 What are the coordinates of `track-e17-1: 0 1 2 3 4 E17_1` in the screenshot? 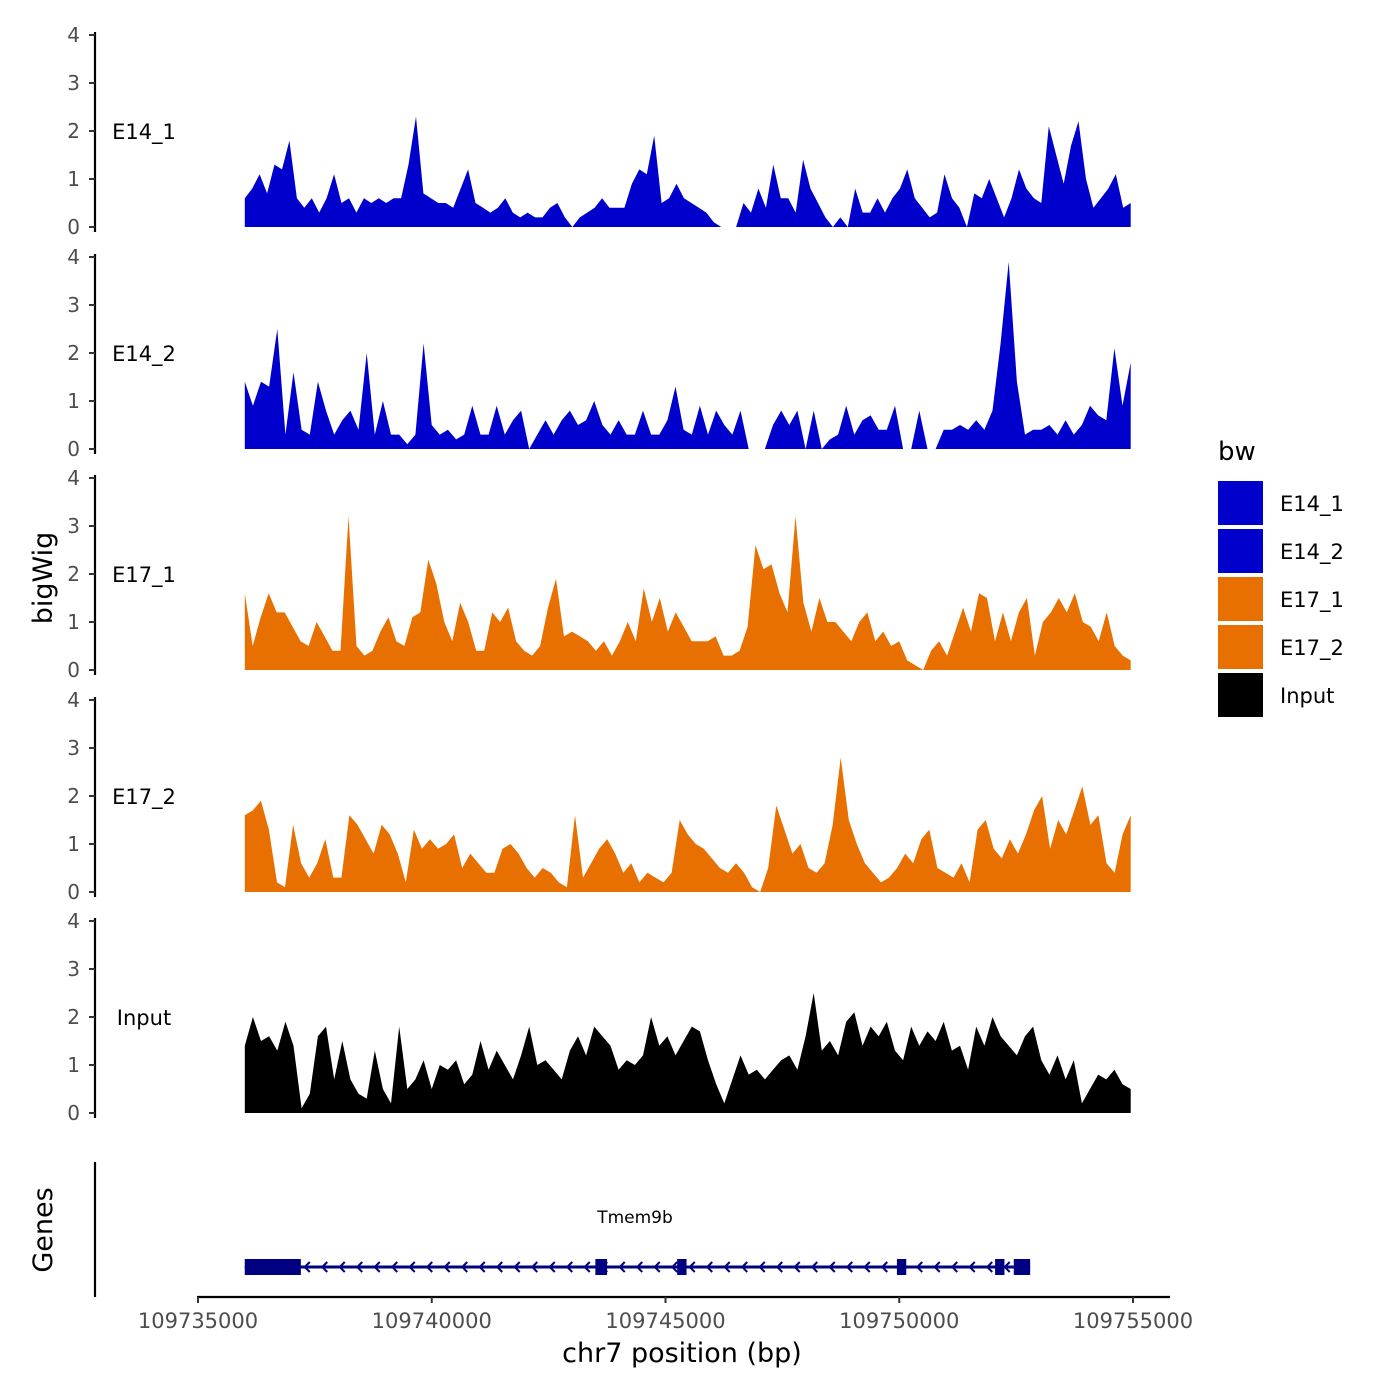 It's located at (599, 574).